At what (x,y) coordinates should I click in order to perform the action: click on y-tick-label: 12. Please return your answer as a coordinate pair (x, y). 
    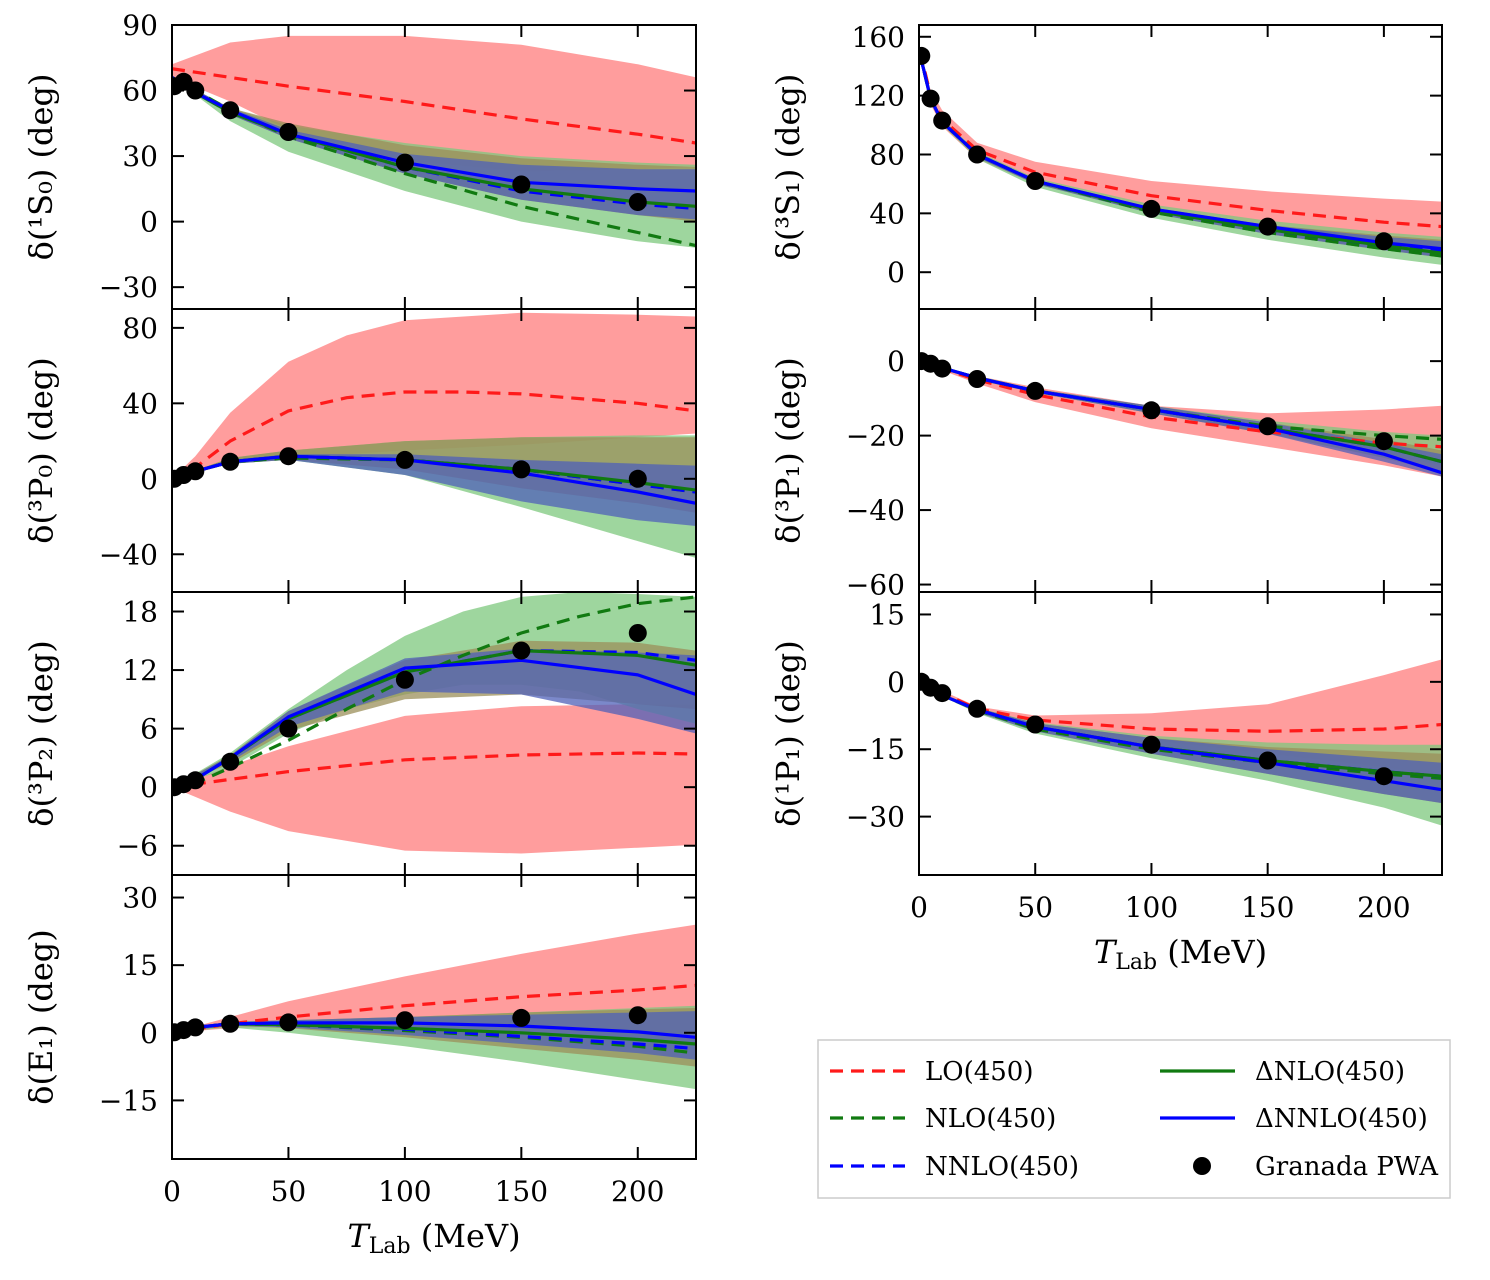
    Looking at the image, I should click on (140, 670).